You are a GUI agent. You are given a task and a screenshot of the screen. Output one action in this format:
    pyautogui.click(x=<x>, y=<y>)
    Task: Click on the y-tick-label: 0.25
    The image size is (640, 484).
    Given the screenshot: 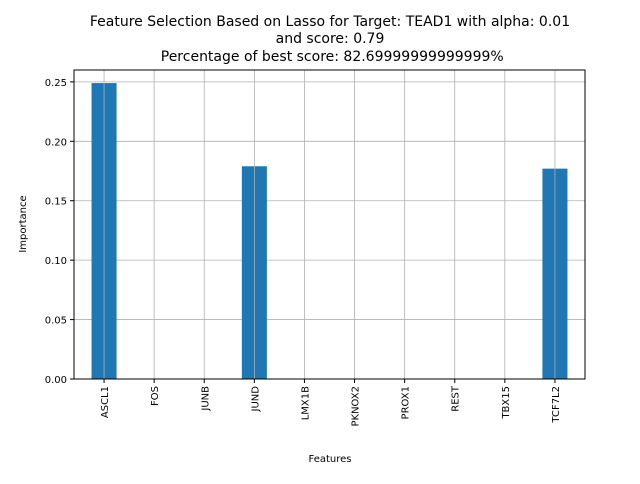 What is the action you would take?
    pyautogui.click(x=56, y=83)
    